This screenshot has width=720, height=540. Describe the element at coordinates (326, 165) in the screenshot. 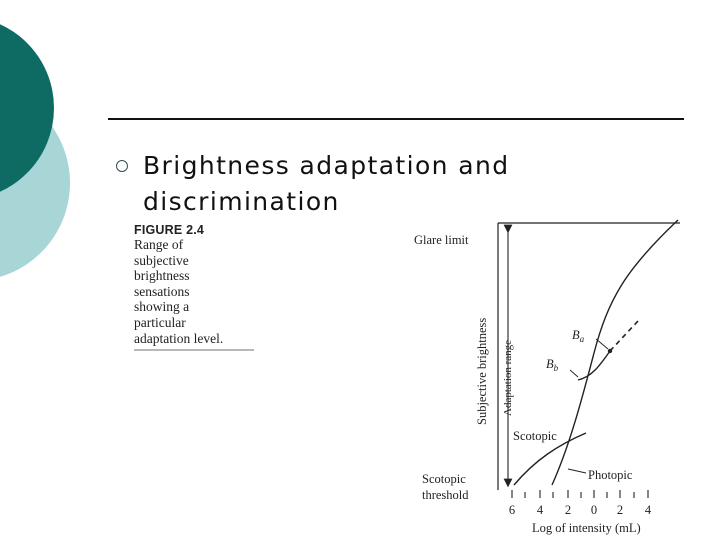

I see `heading-line-1: Brightness adaptation and` at that location.